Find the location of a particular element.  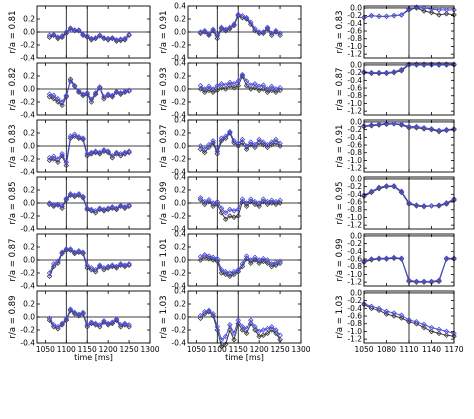

panel-ylabel: r/a = 1.01 is located at coordinates (164, 259).